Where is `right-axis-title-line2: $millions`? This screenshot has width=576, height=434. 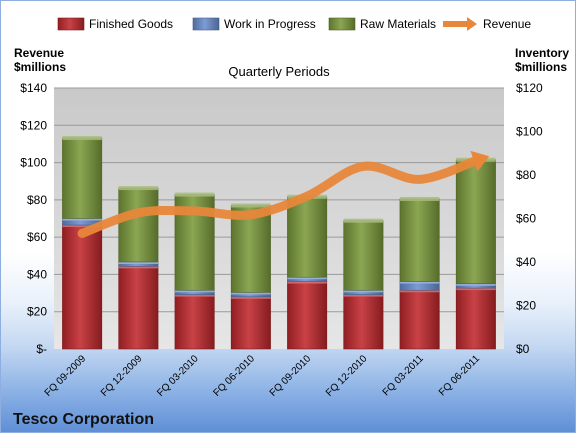
right-axis-title-line2: $millions is located at coordinates (541, 67).